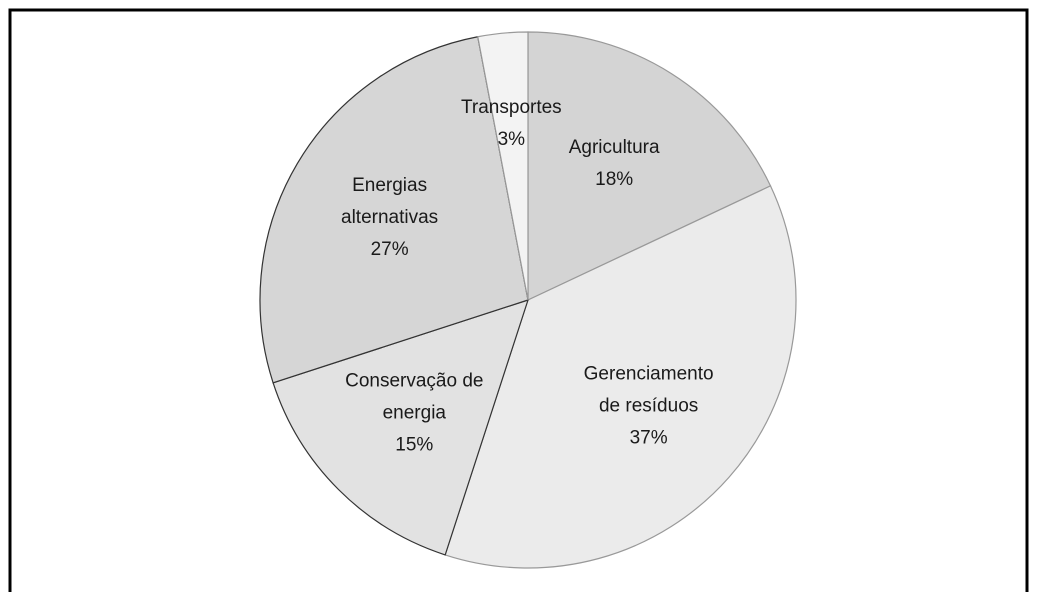  What do you see at coordinates (511, 107) in the screenshot?
I see `slice-category-label: Transportes` at bounding box center [511, 107].